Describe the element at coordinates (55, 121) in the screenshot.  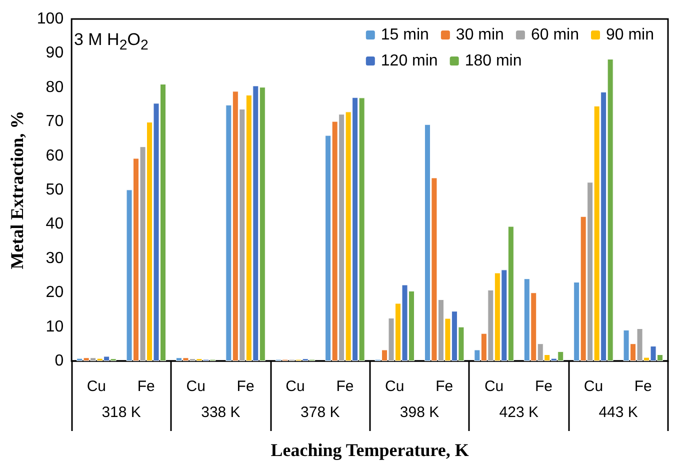
I see `y-tick-label: 70` at that location.